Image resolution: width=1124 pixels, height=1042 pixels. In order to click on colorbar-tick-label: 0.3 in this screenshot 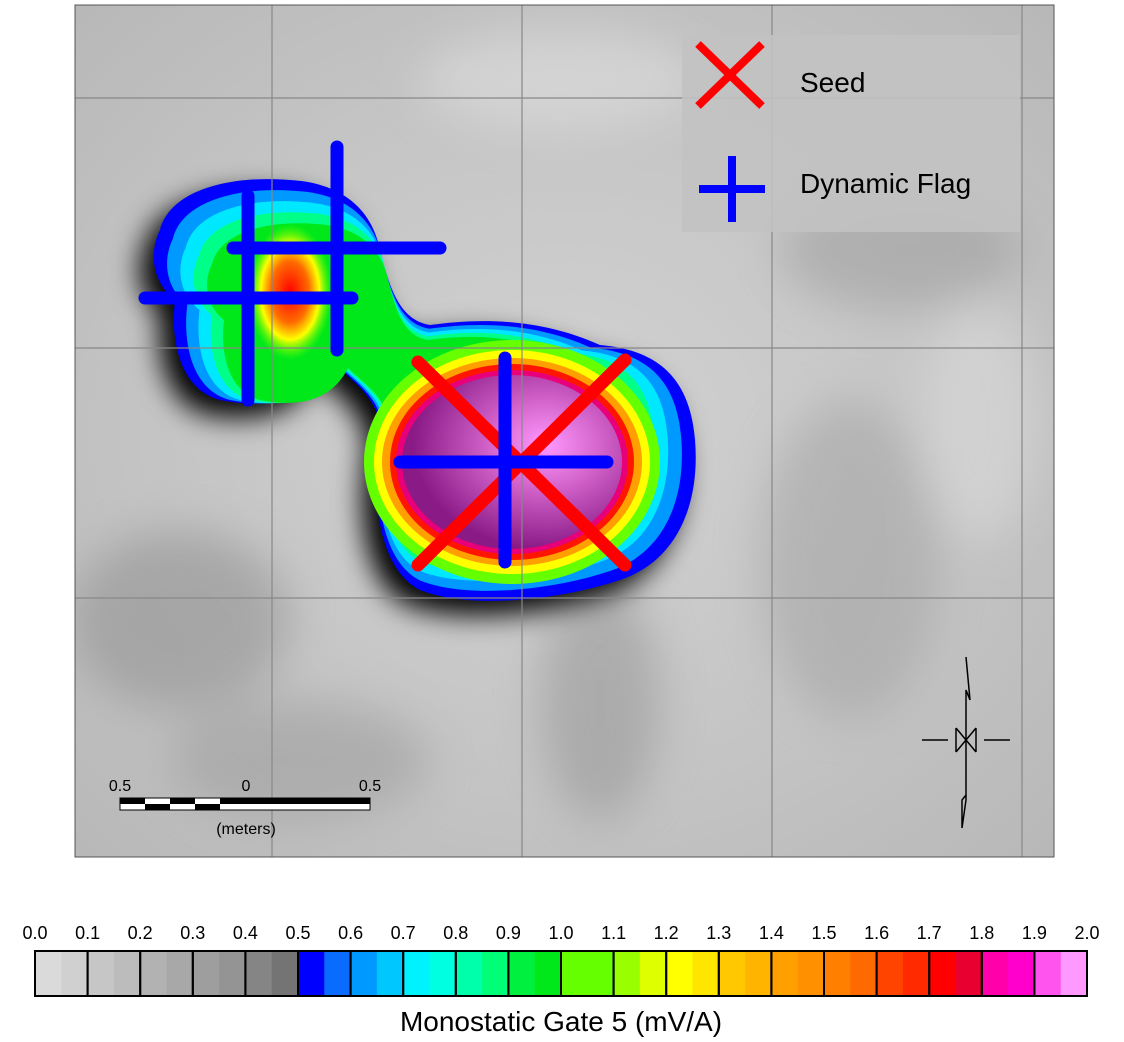, I will do `click(192, 933)`.